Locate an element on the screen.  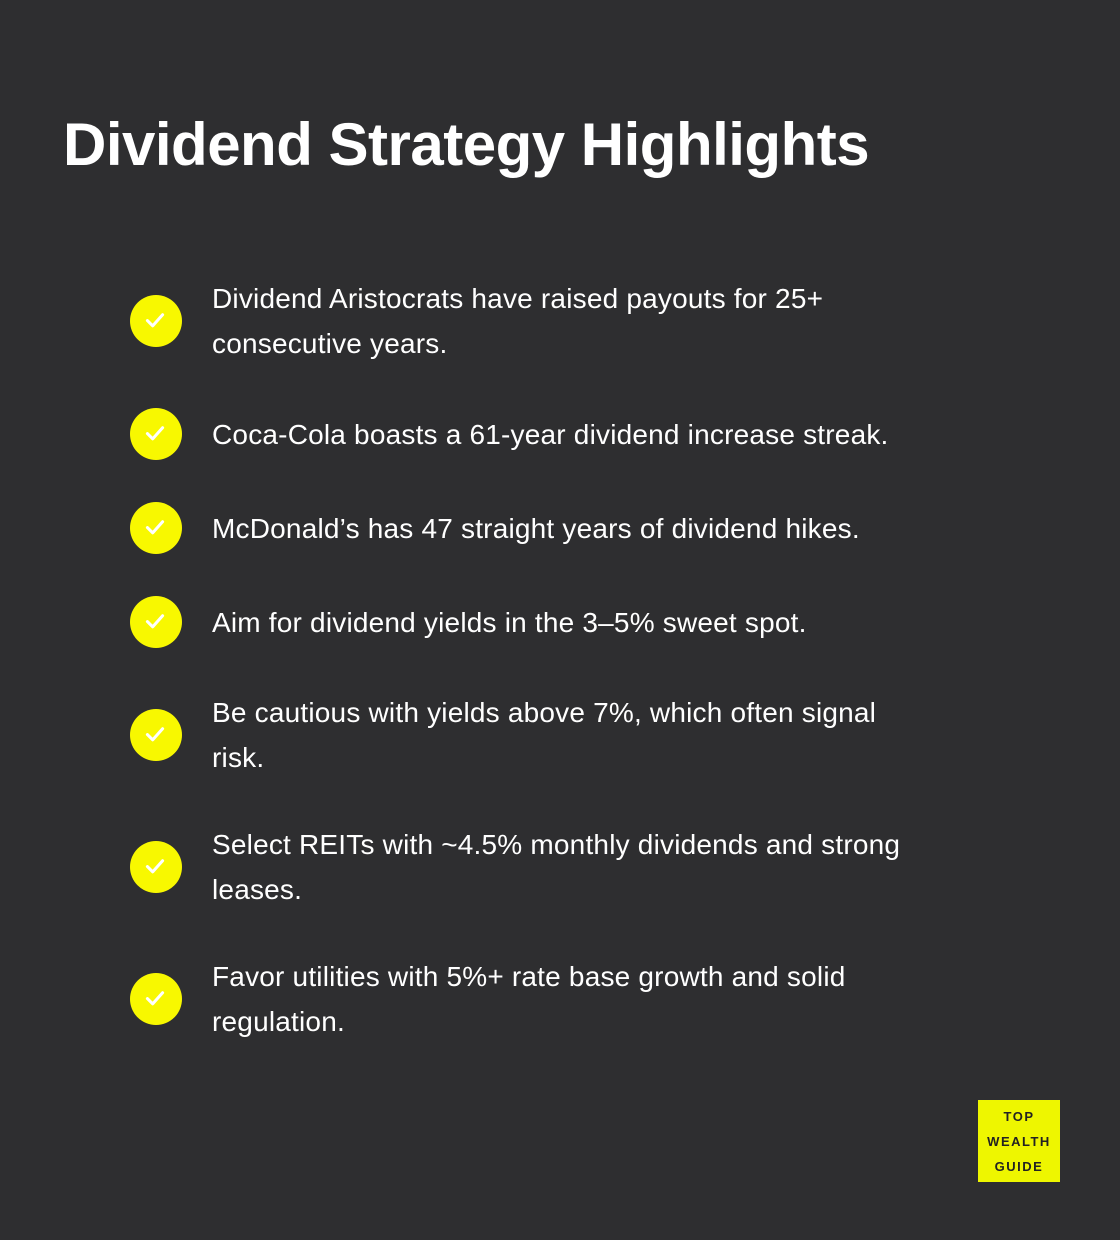
logo-top-wealth-guide: TOP WEALTH GUIDE is located at coordinates (1019, 1141).